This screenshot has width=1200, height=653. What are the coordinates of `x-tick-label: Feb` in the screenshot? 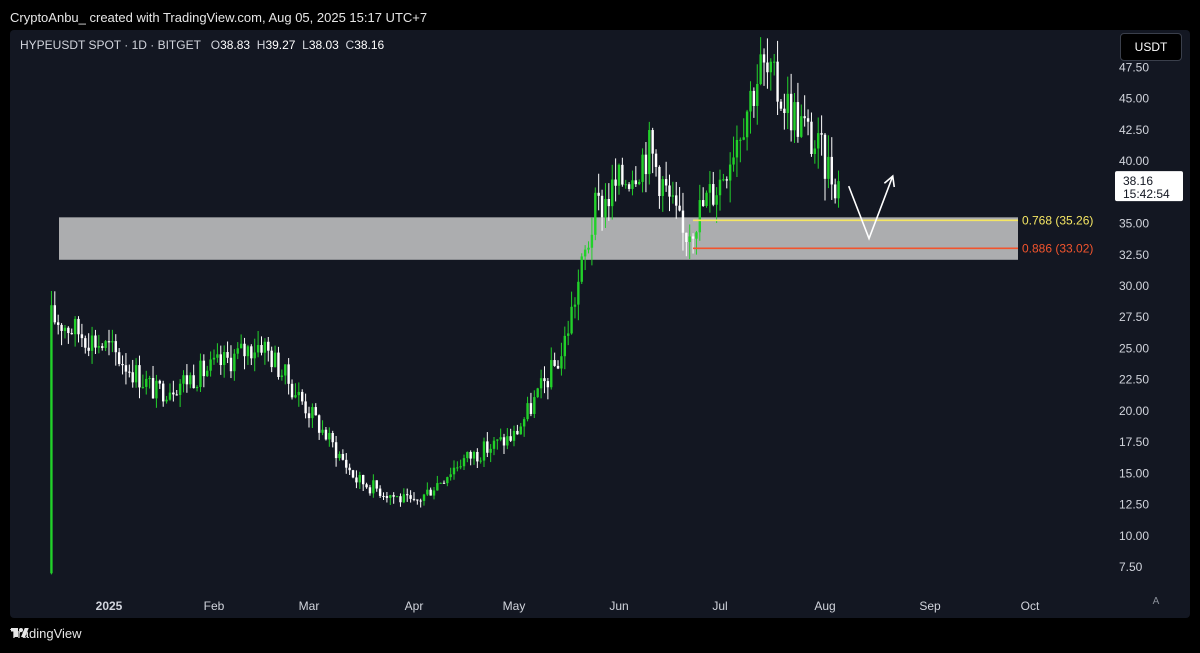 It's located at (214, 606).